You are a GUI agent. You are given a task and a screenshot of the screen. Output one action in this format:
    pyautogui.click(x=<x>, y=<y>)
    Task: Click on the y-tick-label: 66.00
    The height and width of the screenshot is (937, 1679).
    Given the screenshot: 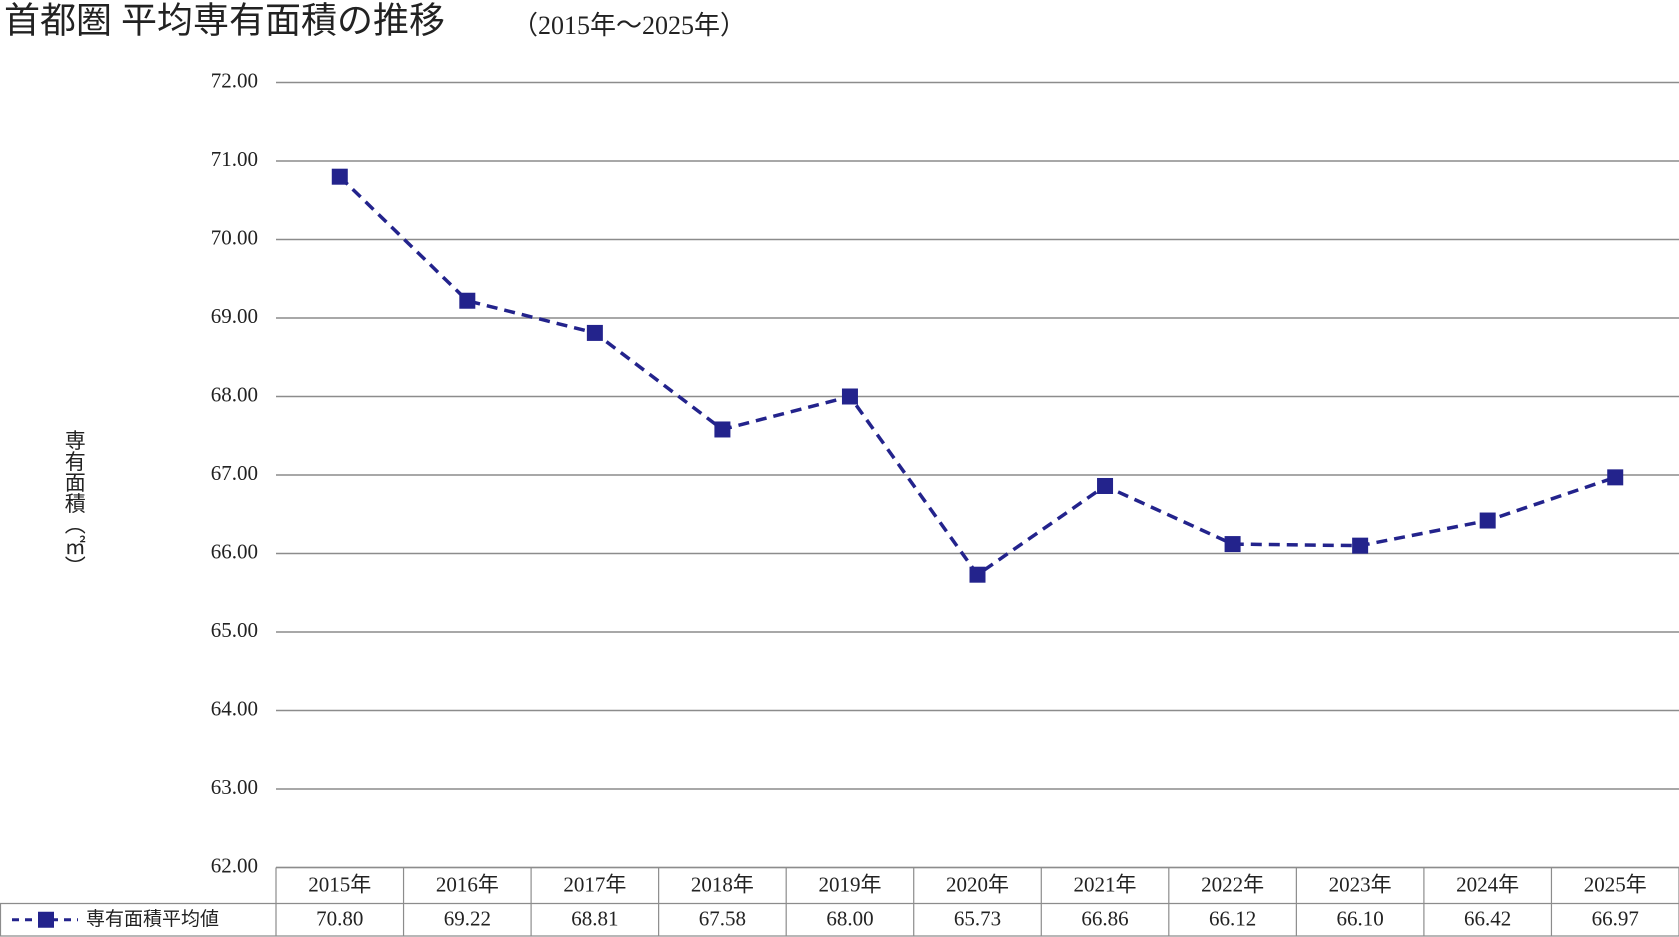 What is the action you would take?
    pyautogui.click(x=234, y=551)
    